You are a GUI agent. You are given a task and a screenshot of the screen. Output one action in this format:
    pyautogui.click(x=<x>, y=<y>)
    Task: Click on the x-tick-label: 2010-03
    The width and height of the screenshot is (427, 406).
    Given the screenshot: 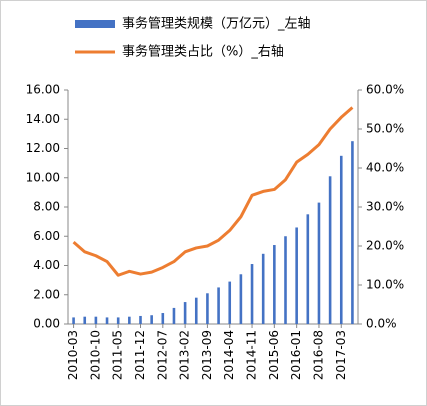 What is the action you would take?
    pyautogui.click(x=73, y=355)
    